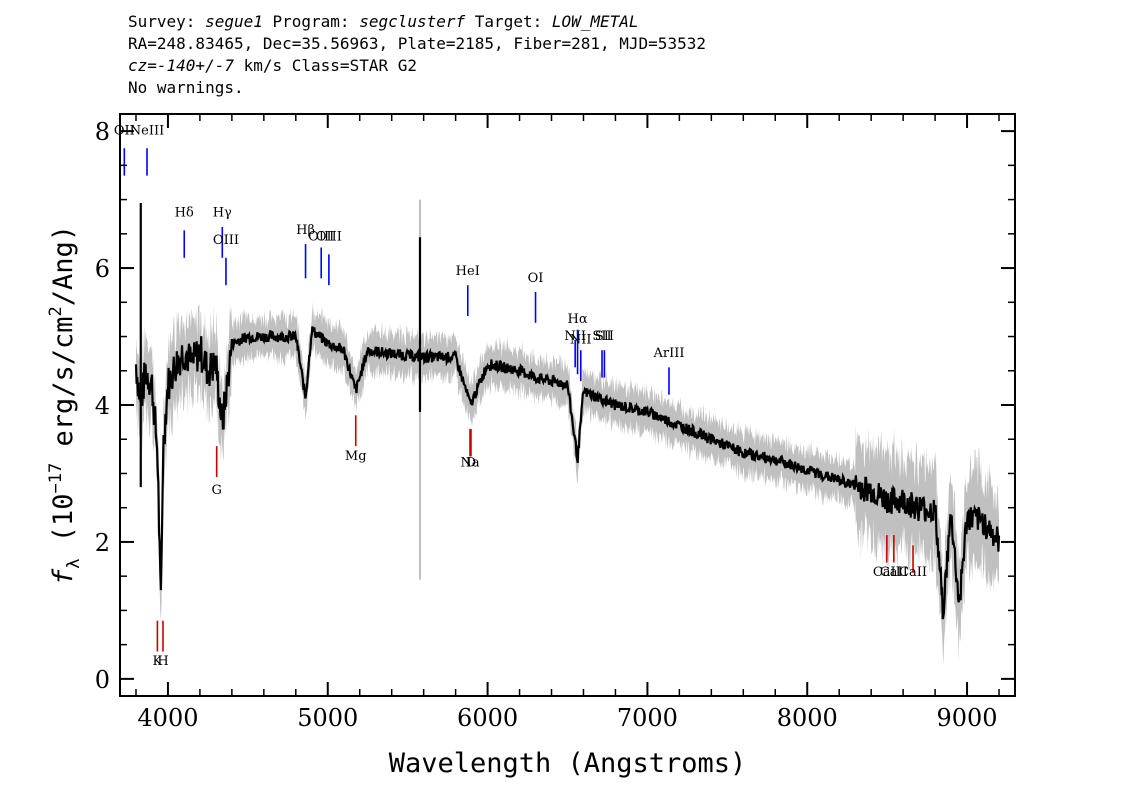 The width and height of the screenshot is (1134, 810). I want to click on emission-line-label: OI, so click(536, 278).